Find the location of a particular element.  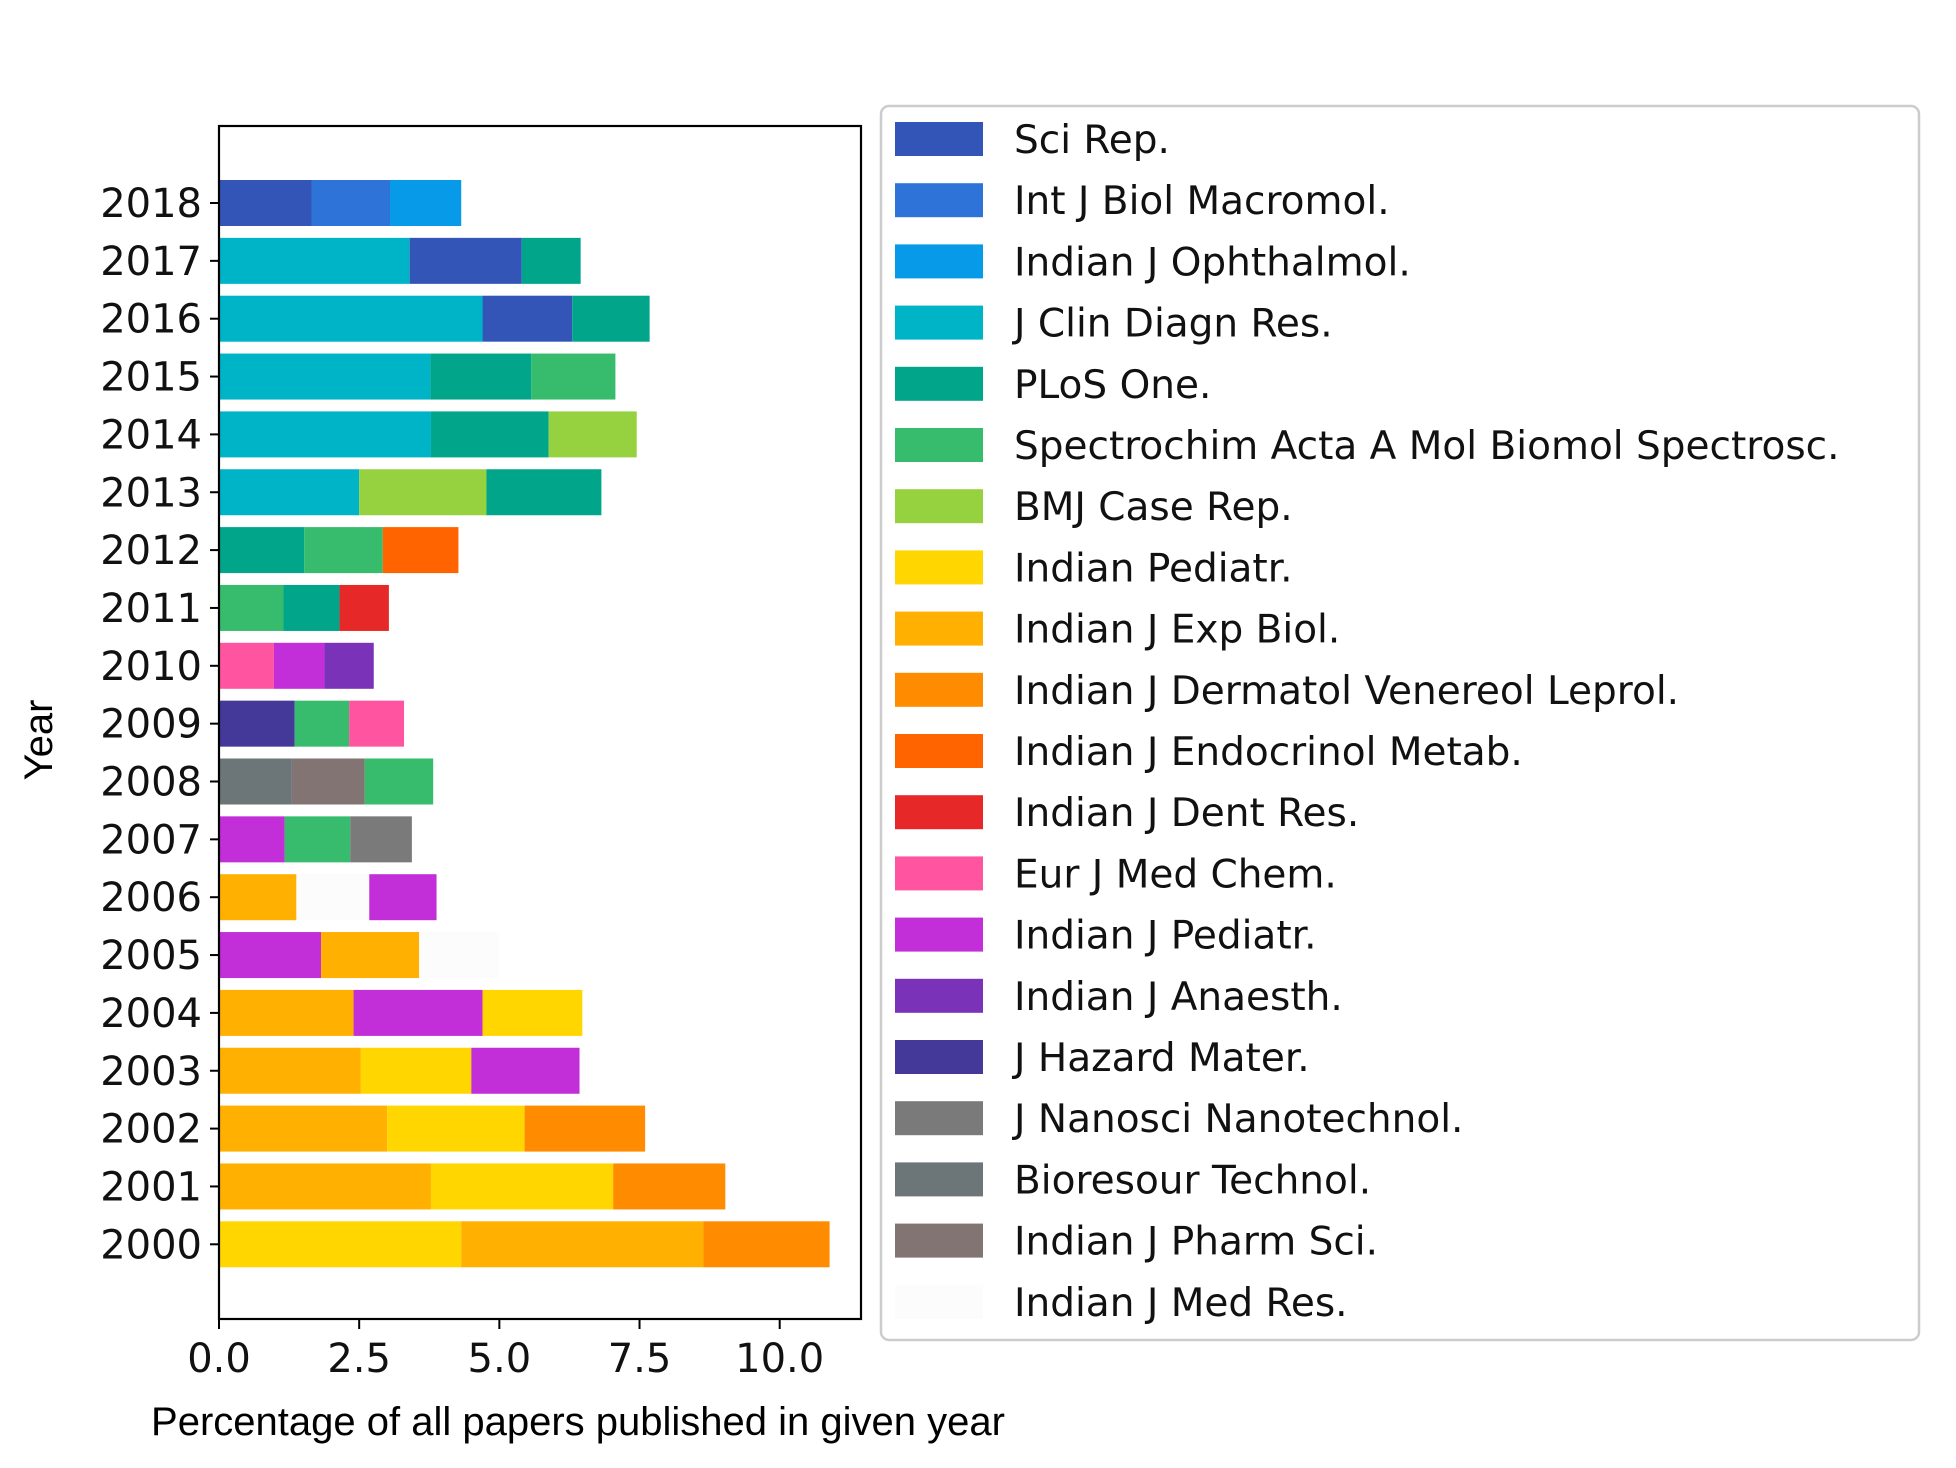

bar-2012-plos-one is located at coordinates (262, 550).